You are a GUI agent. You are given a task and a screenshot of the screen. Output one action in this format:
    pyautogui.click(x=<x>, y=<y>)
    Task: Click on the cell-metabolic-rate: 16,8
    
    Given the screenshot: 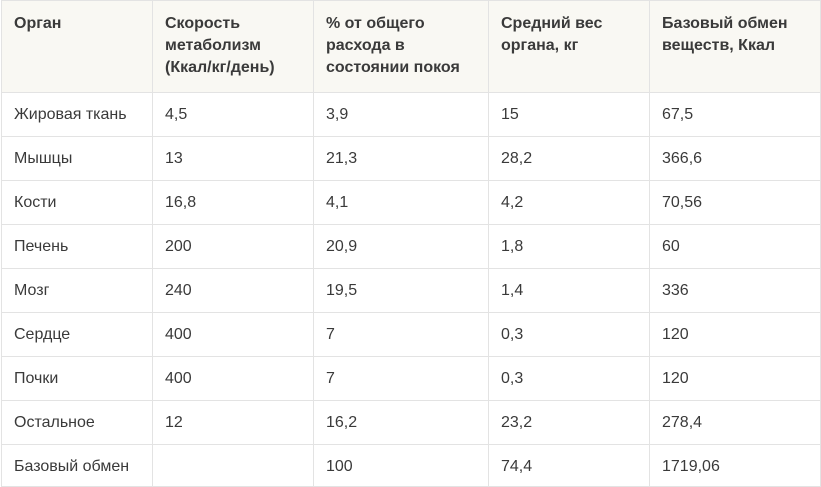 What is the action you would take?
    pyautogui.click(x=233, y=202)
    